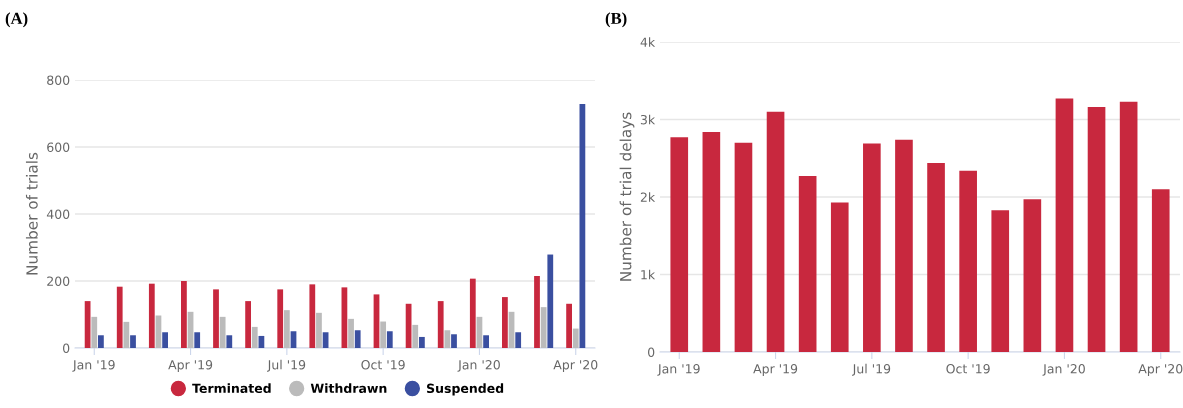 This screenshot has width=1183, height=408. What do you see at coordinates (58, 147) in the screenshot?
I see `y-tick-label: 600` at bounding box center [58, 147].